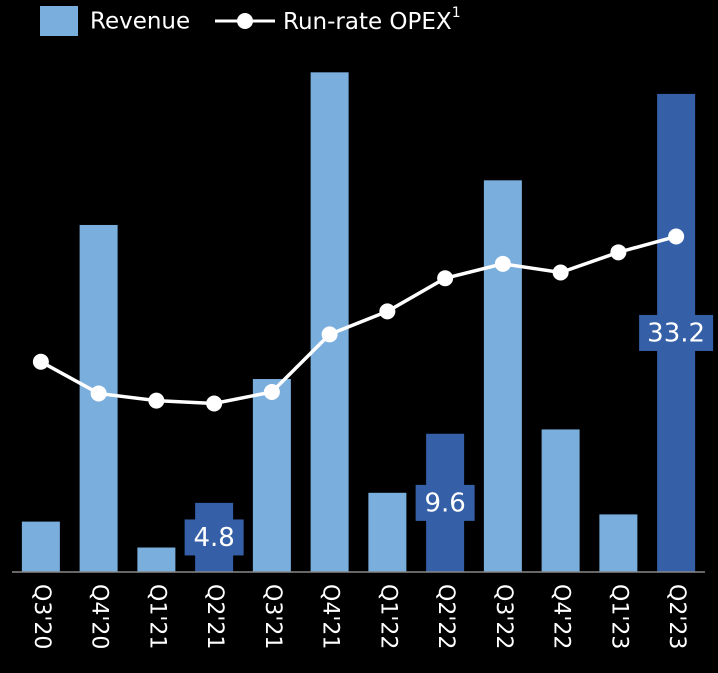  What do you see at coordinates (330, 616) in the screenshot?
I see `x-tick-label: Q4'21` at bounding box center [330, 616].